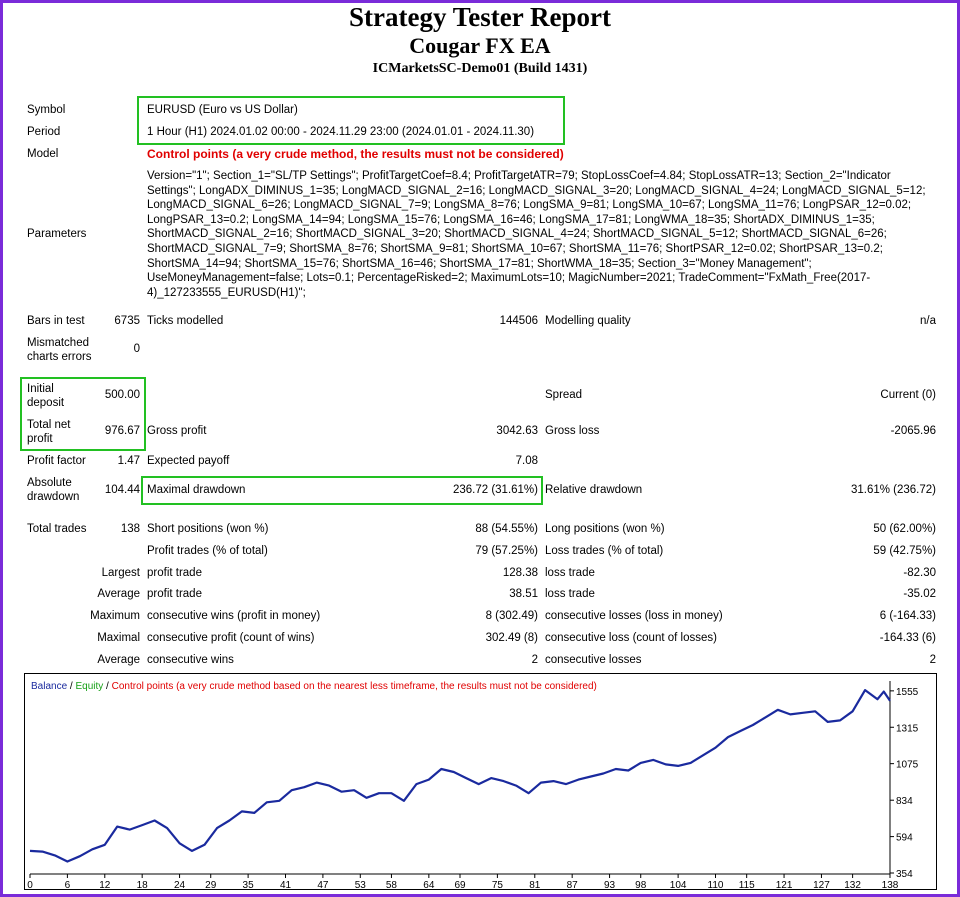 Image resolution: width=960 pixels, height=897 pixels. Describe the element at coordinates (122, 395) in the screenshot. I see `initial-deposit-value: 500.00` at that location.